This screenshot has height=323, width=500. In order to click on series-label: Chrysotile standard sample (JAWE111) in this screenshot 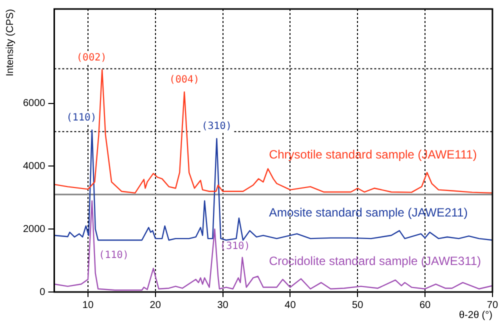, I will do `click(372, 155)`.